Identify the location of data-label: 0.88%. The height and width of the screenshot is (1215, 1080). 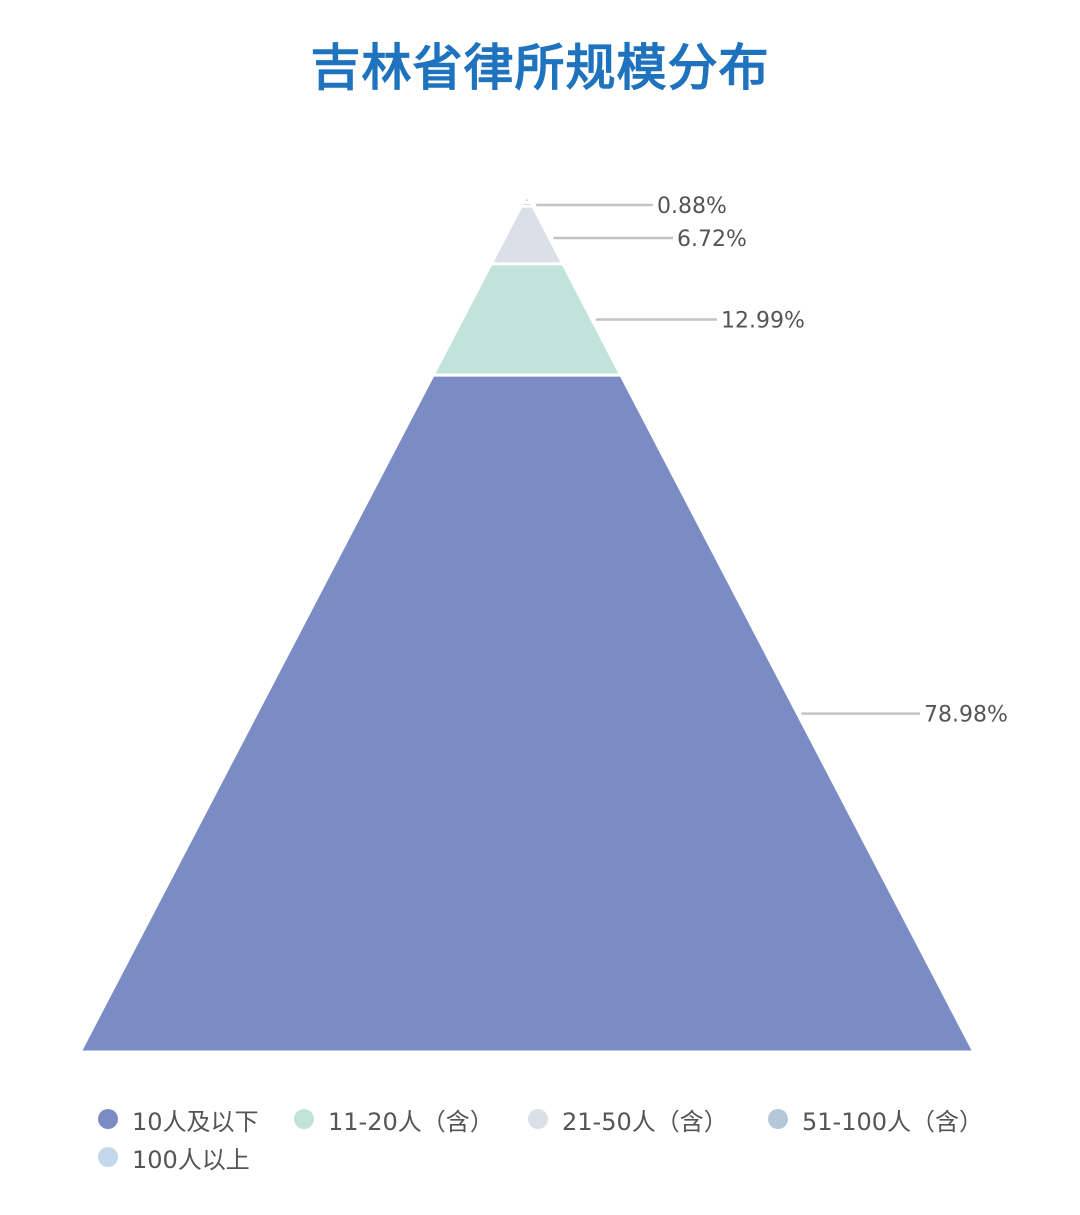
(692, 206).